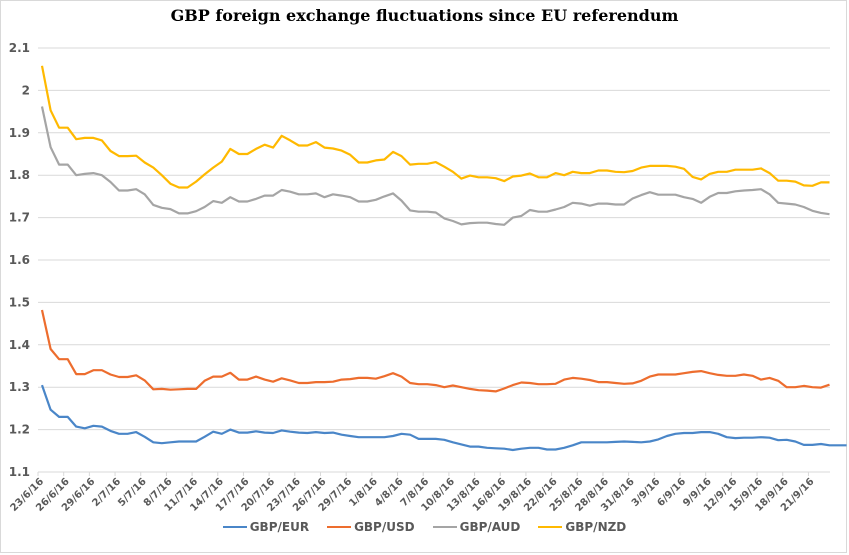  What do you see at coordinates (435, 351) in the screenshot?
I see `series-line-gbp-usd` at bounding box center [435, 351].